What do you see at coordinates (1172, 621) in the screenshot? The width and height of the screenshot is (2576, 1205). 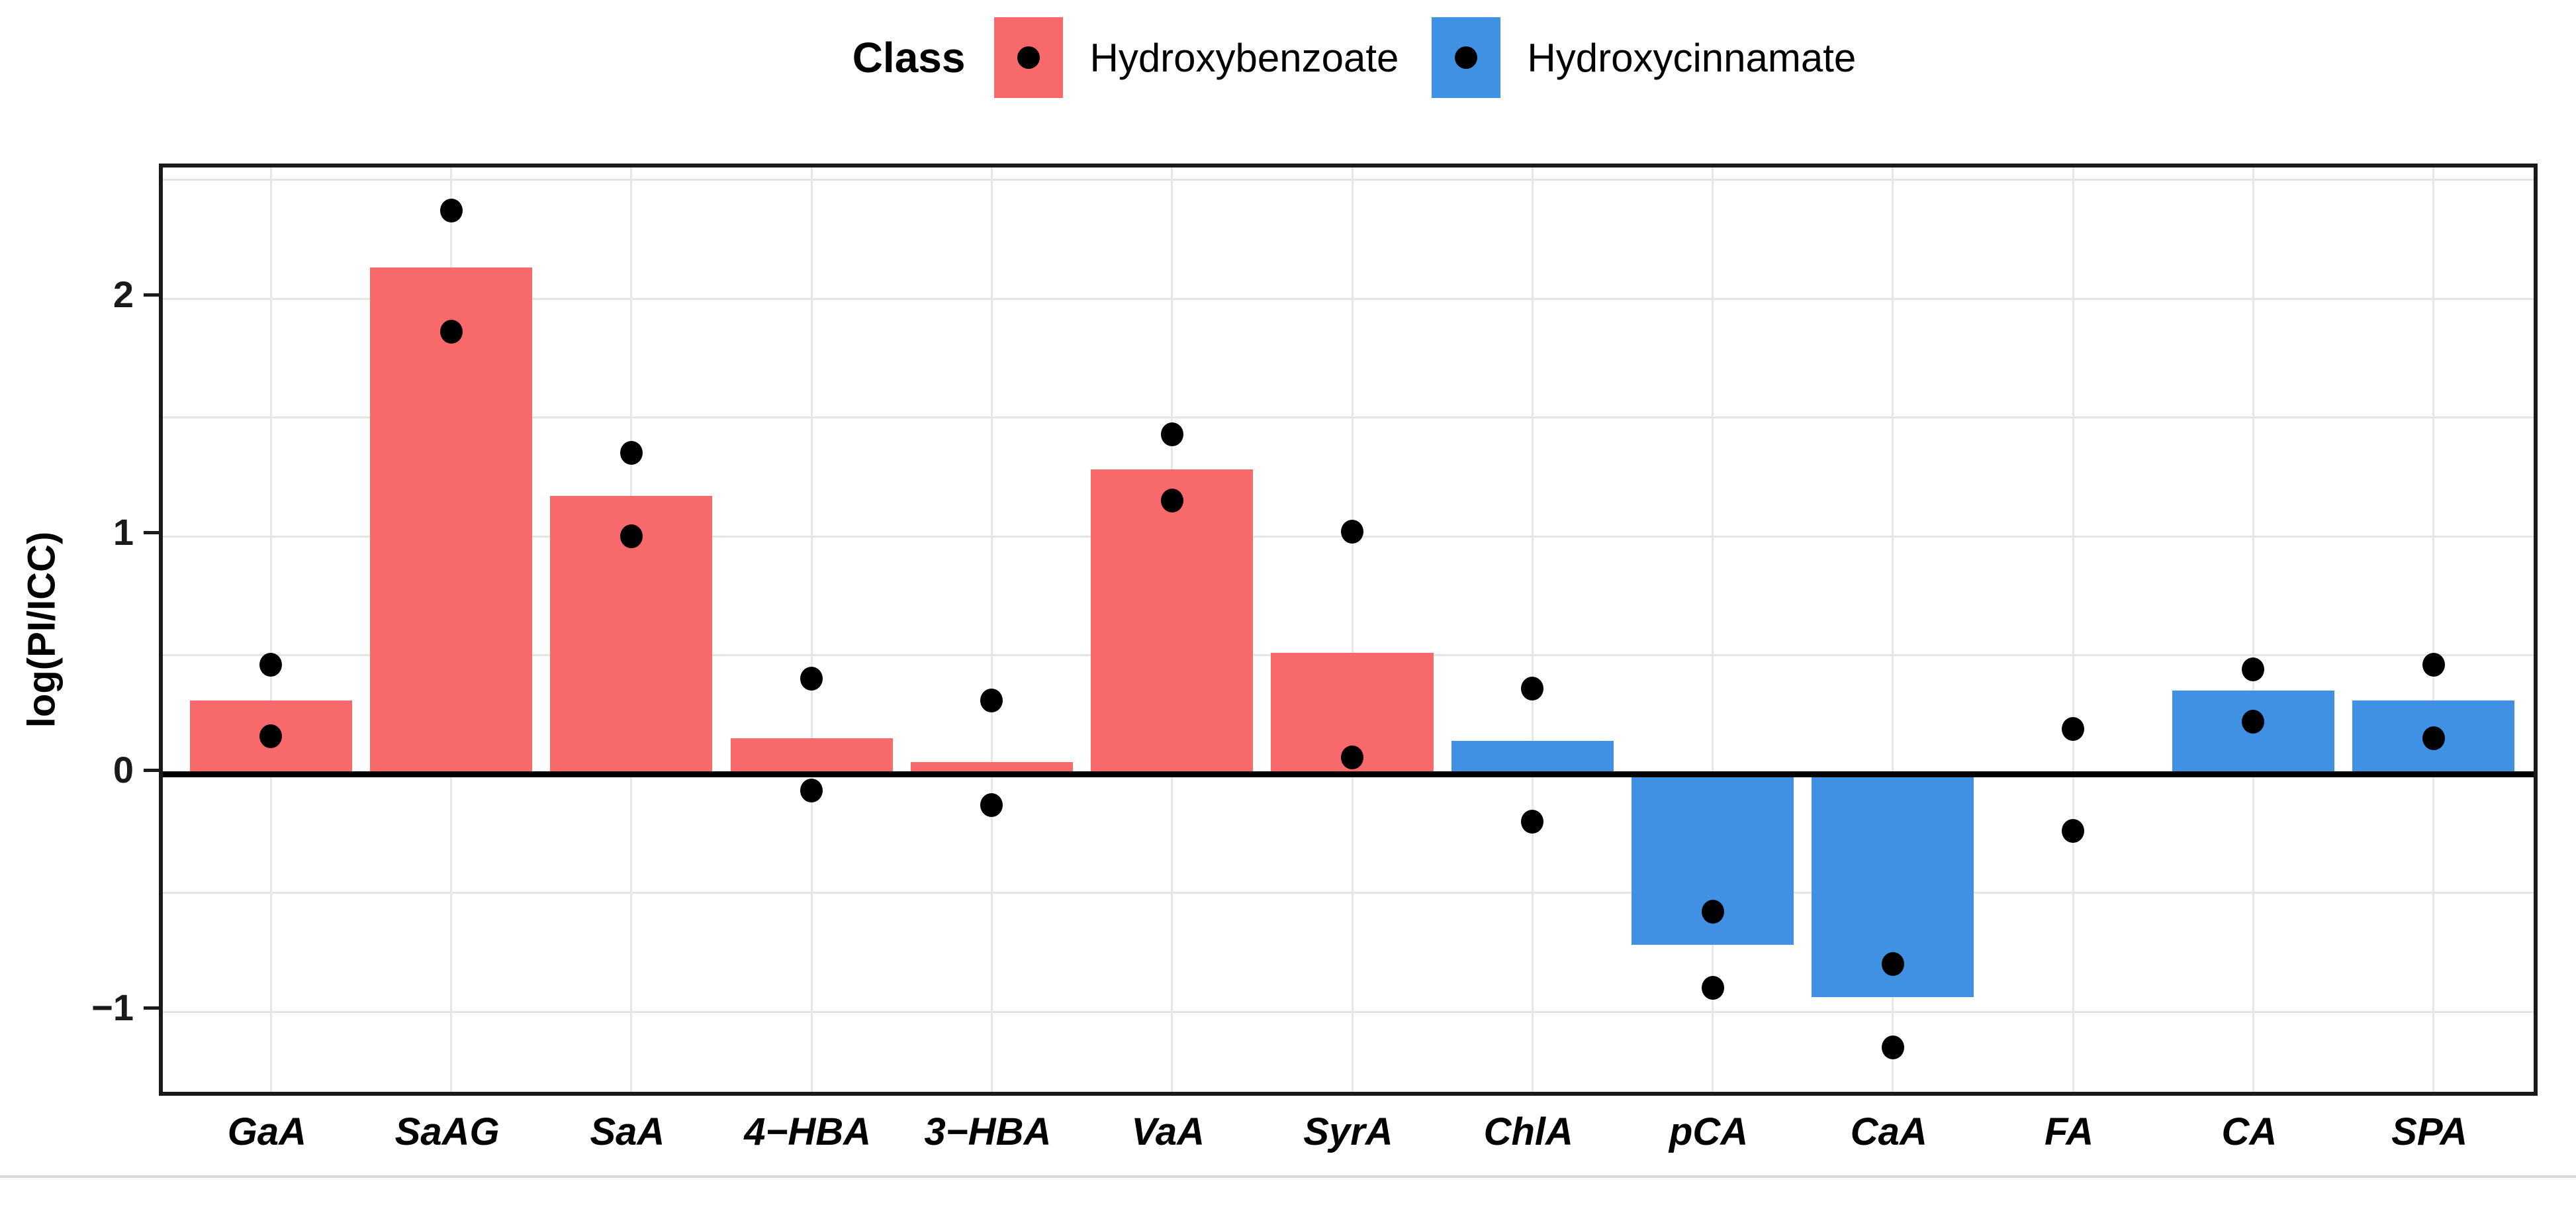 I see `bar-VaA` at bounding box center [1172, 621].